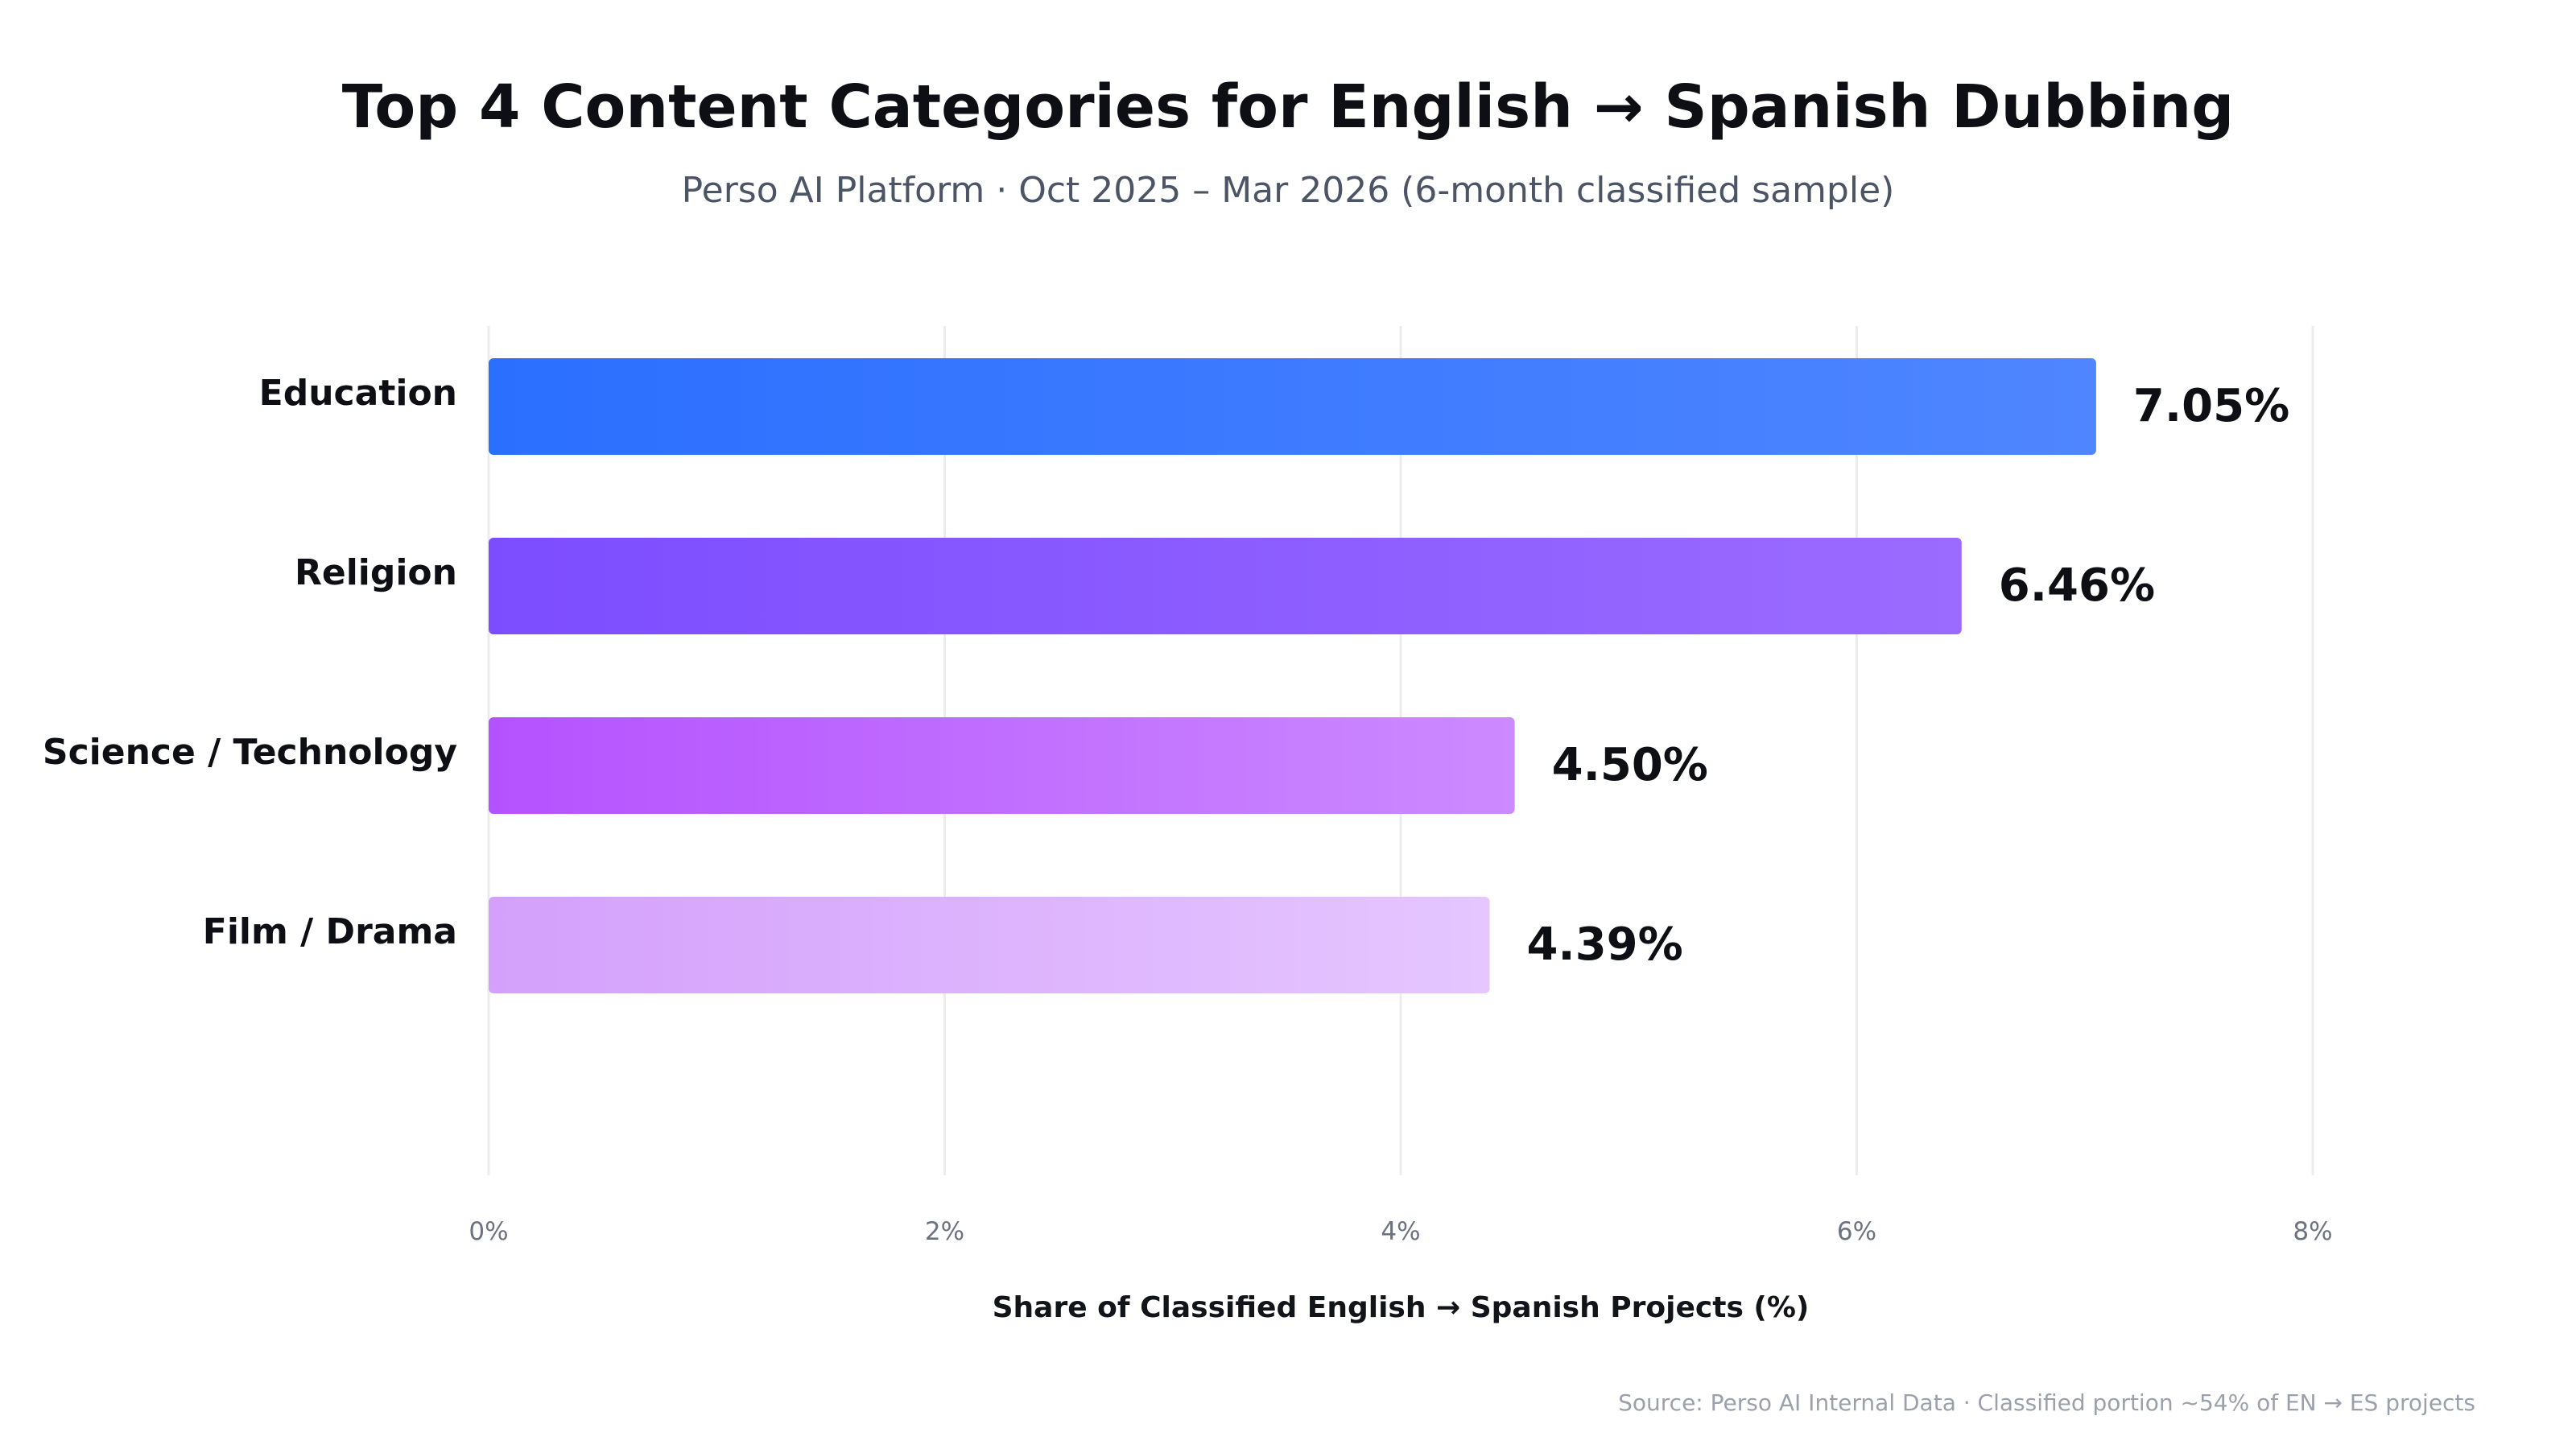  I want to click on x-tick-label: 4%, so click(1400, 1231).